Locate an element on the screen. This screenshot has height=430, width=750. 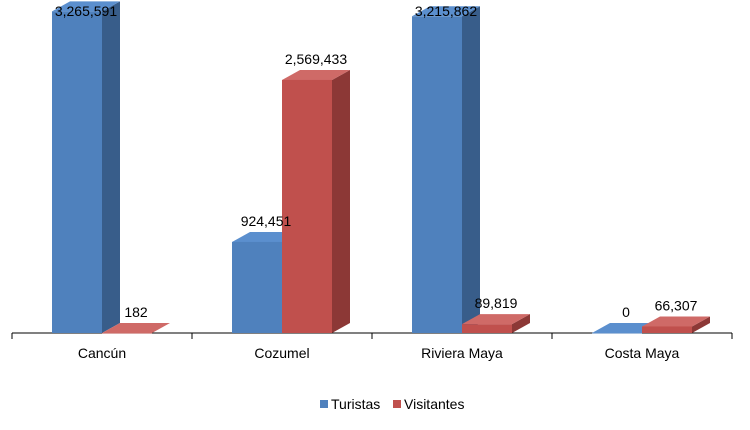
data-label-turistas-1: 924,451 is located at coordinates (266, 221).